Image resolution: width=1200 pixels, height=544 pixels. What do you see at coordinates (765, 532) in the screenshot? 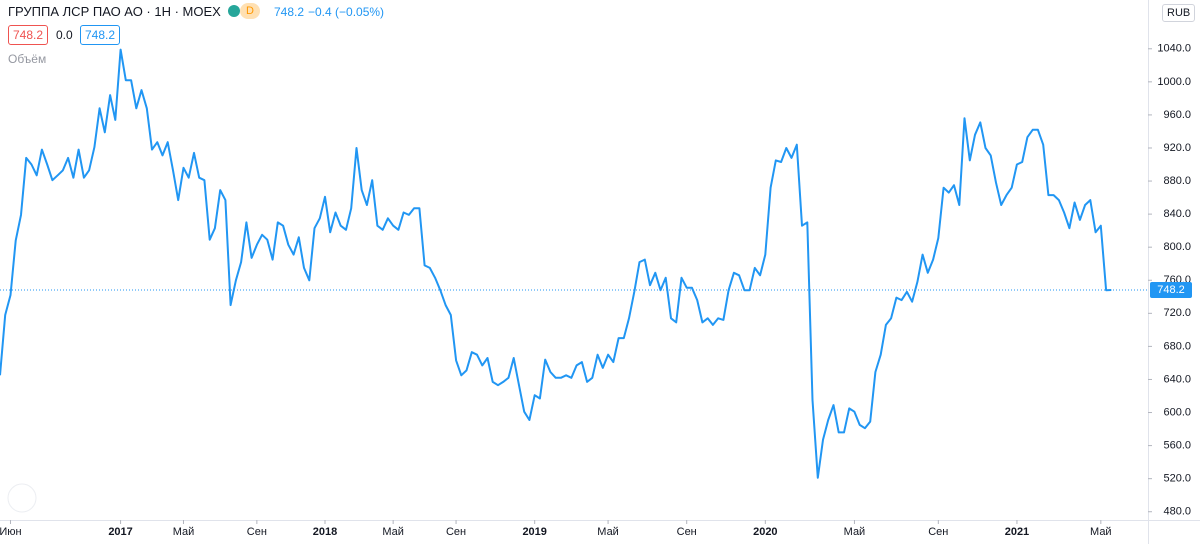
I see `x-tick-label: 2020` at bounding box center [765, 532].